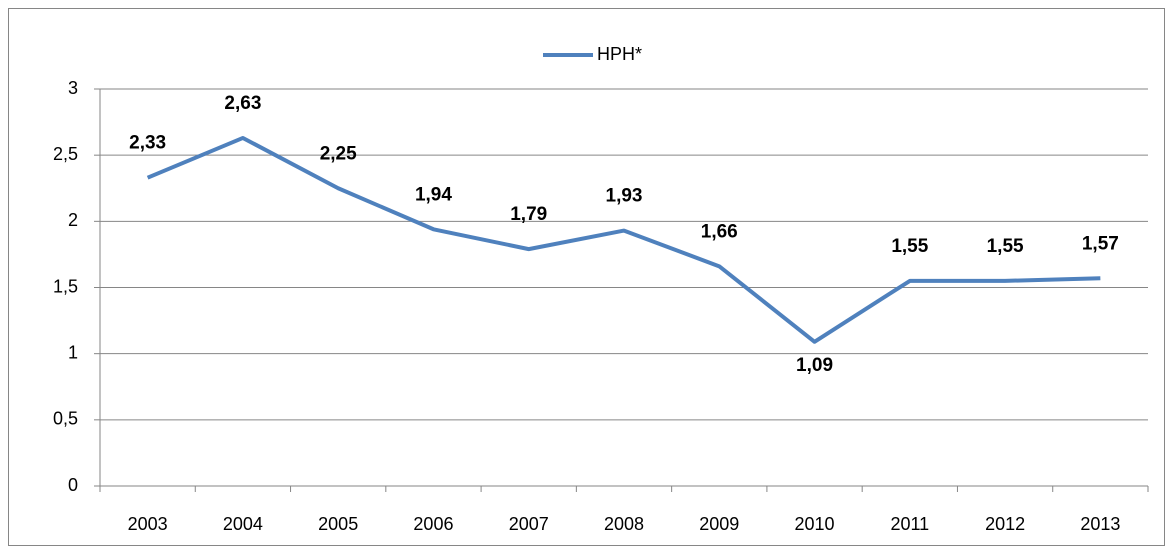 The width and height of the screenshot is (1173, 554). I want to click on x-tick-label: 2011, so click(909, 524).